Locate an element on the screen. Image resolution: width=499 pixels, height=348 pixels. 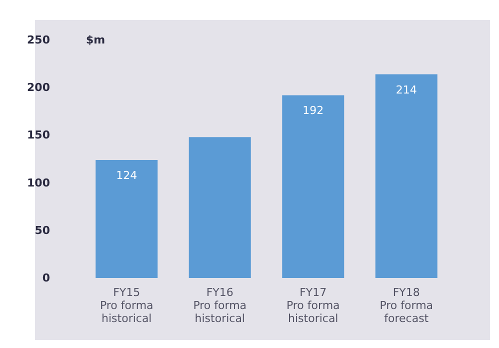
x-tick-label: FY17 Pro forma historical is located at coordinates (313, 305).